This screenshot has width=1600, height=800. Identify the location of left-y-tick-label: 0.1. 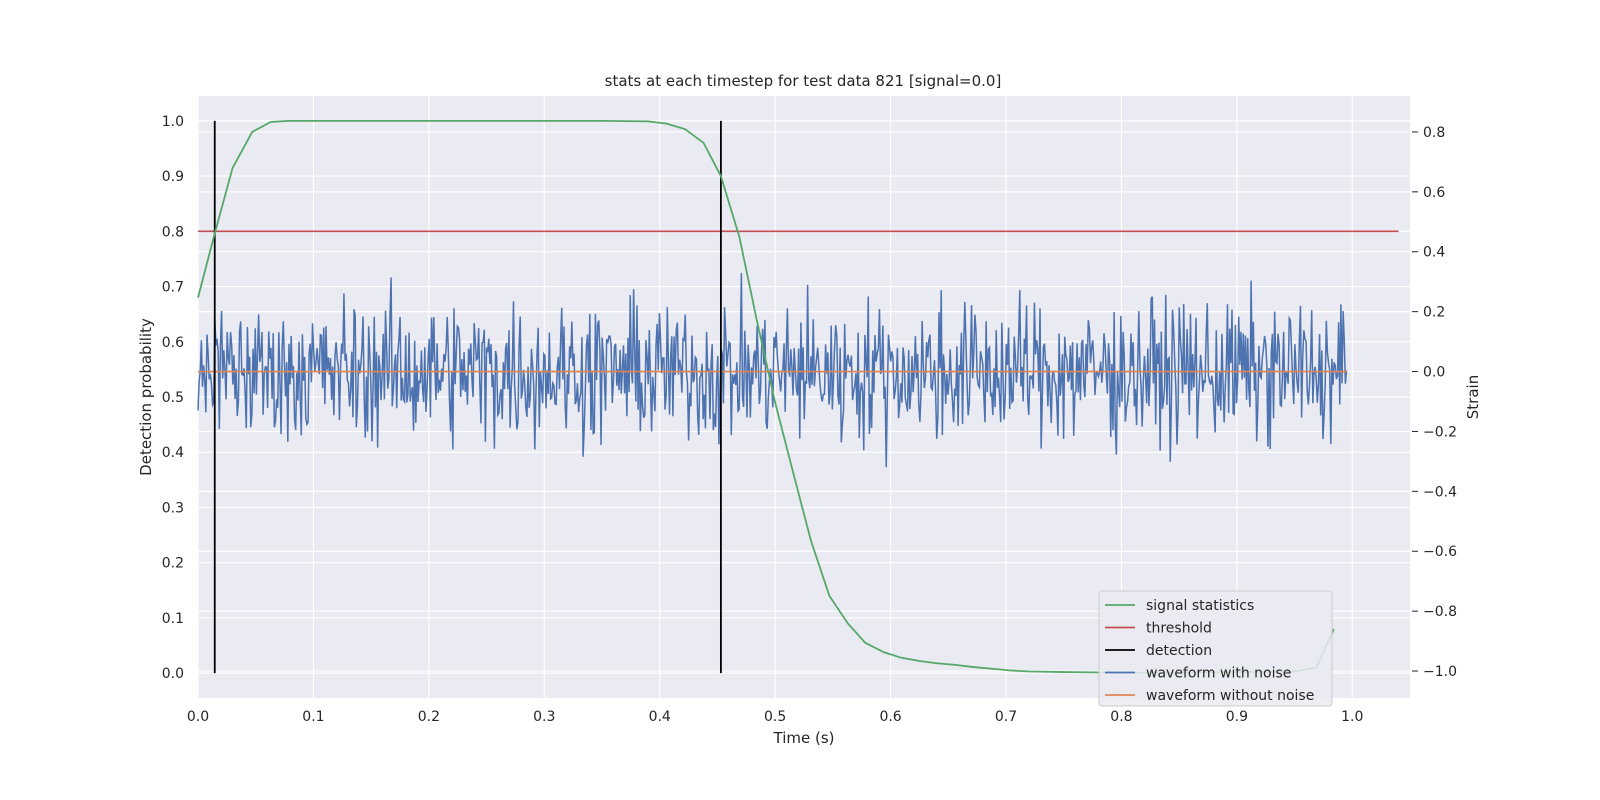
(173, 619).